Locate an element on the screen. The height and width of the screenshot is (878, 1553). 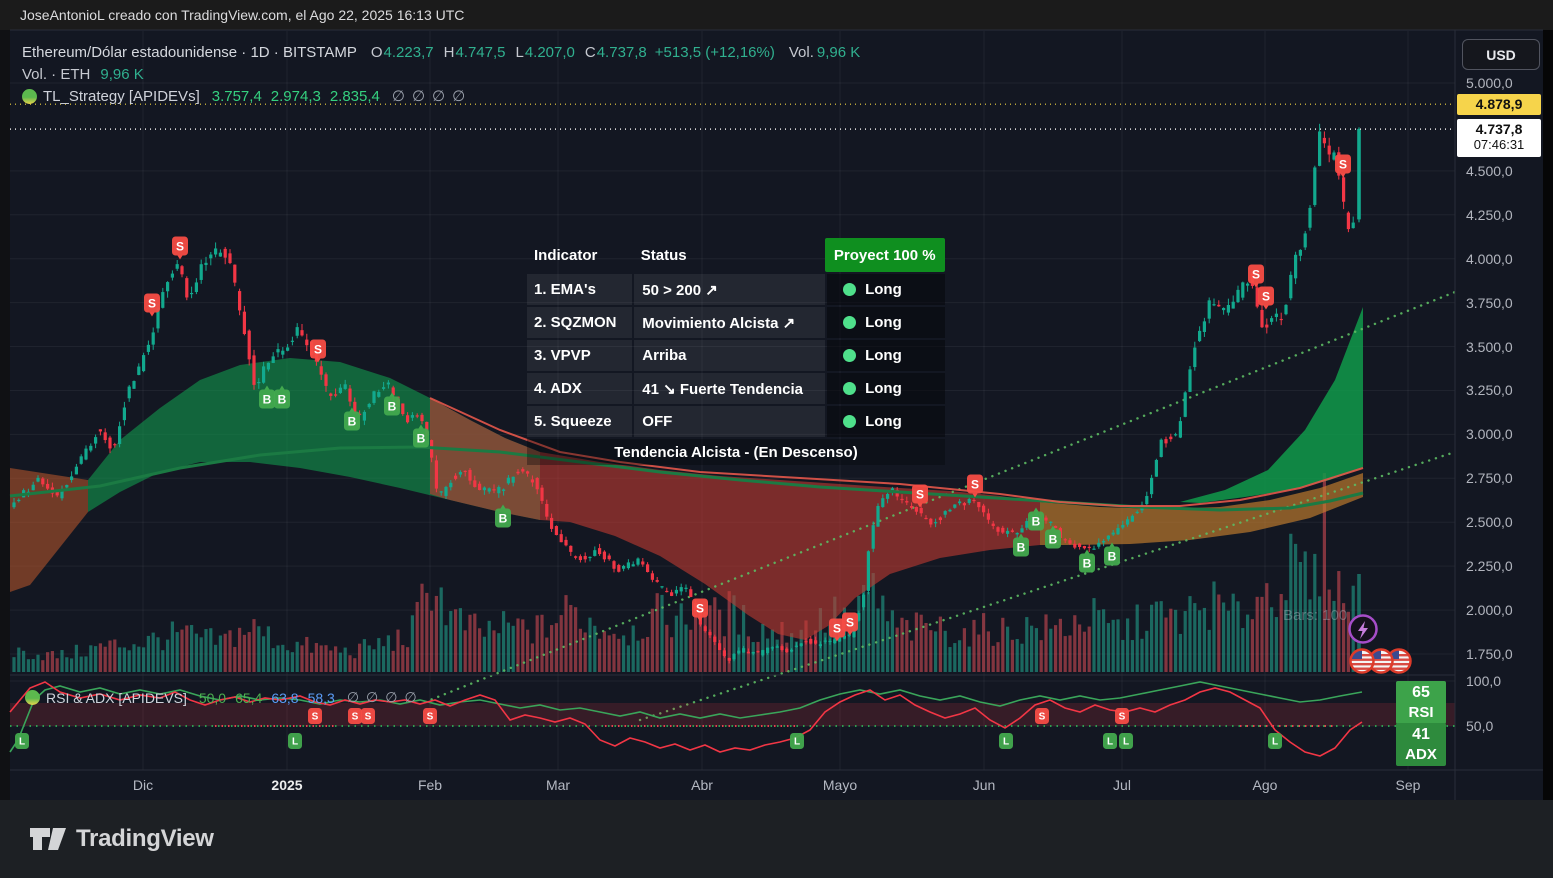
green-wedge is located at coordinates (1271, 405).